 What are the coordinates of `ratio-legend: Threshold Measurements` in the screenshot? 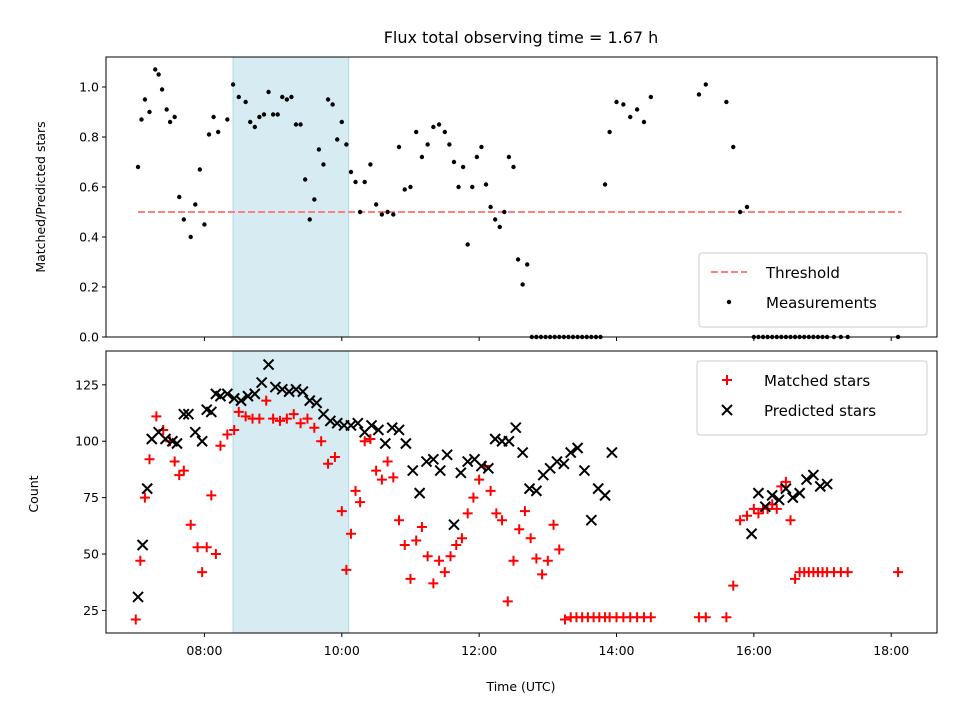 It's located at (813, 290).